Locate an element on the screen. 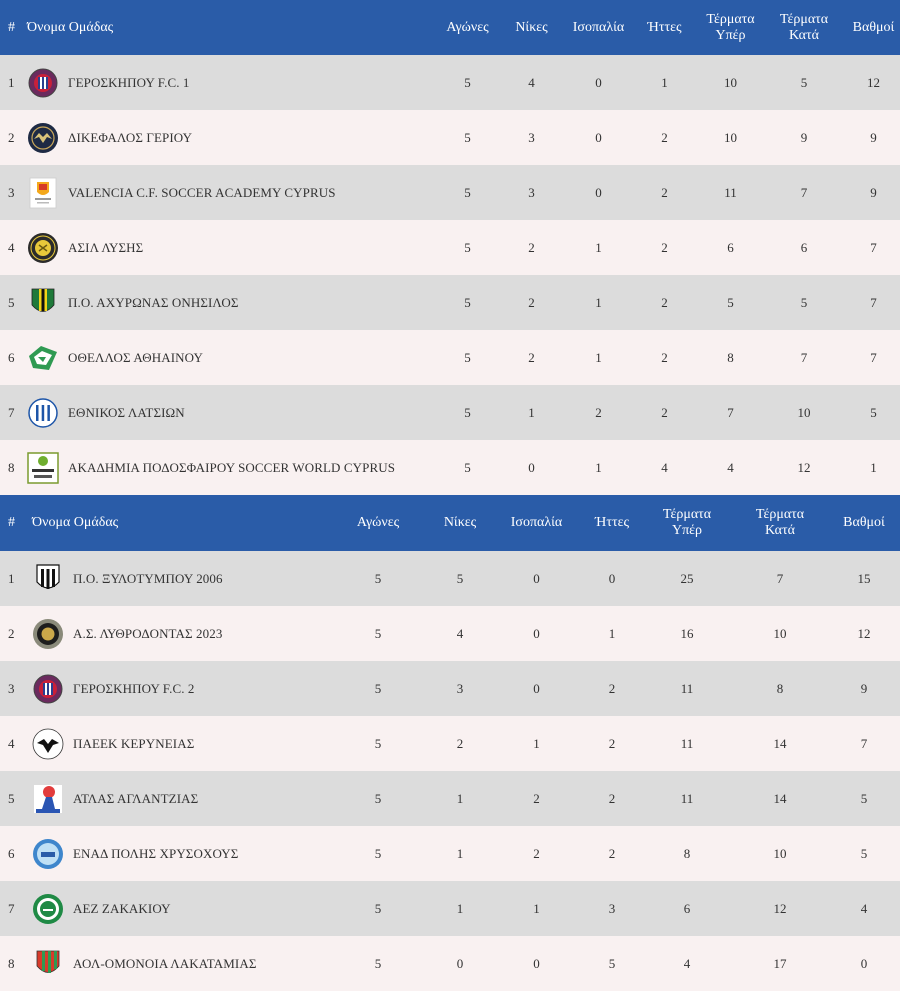  header-goals-against: Τέρματα Κατά is located at coordinates (804, 27).